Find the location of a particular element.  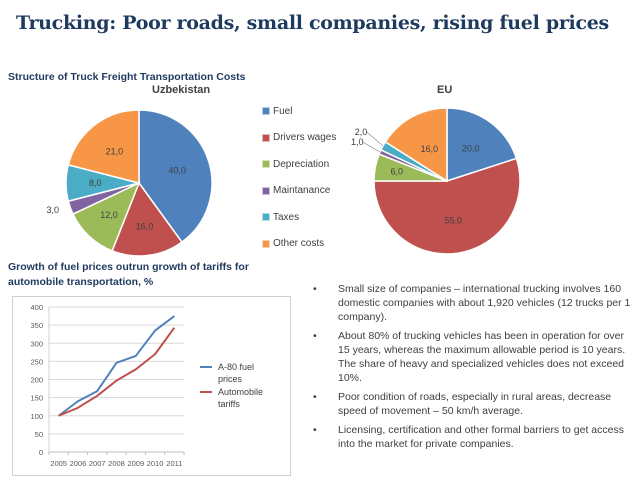

y-tick-label: 200 is located at coordinates (36, 380).